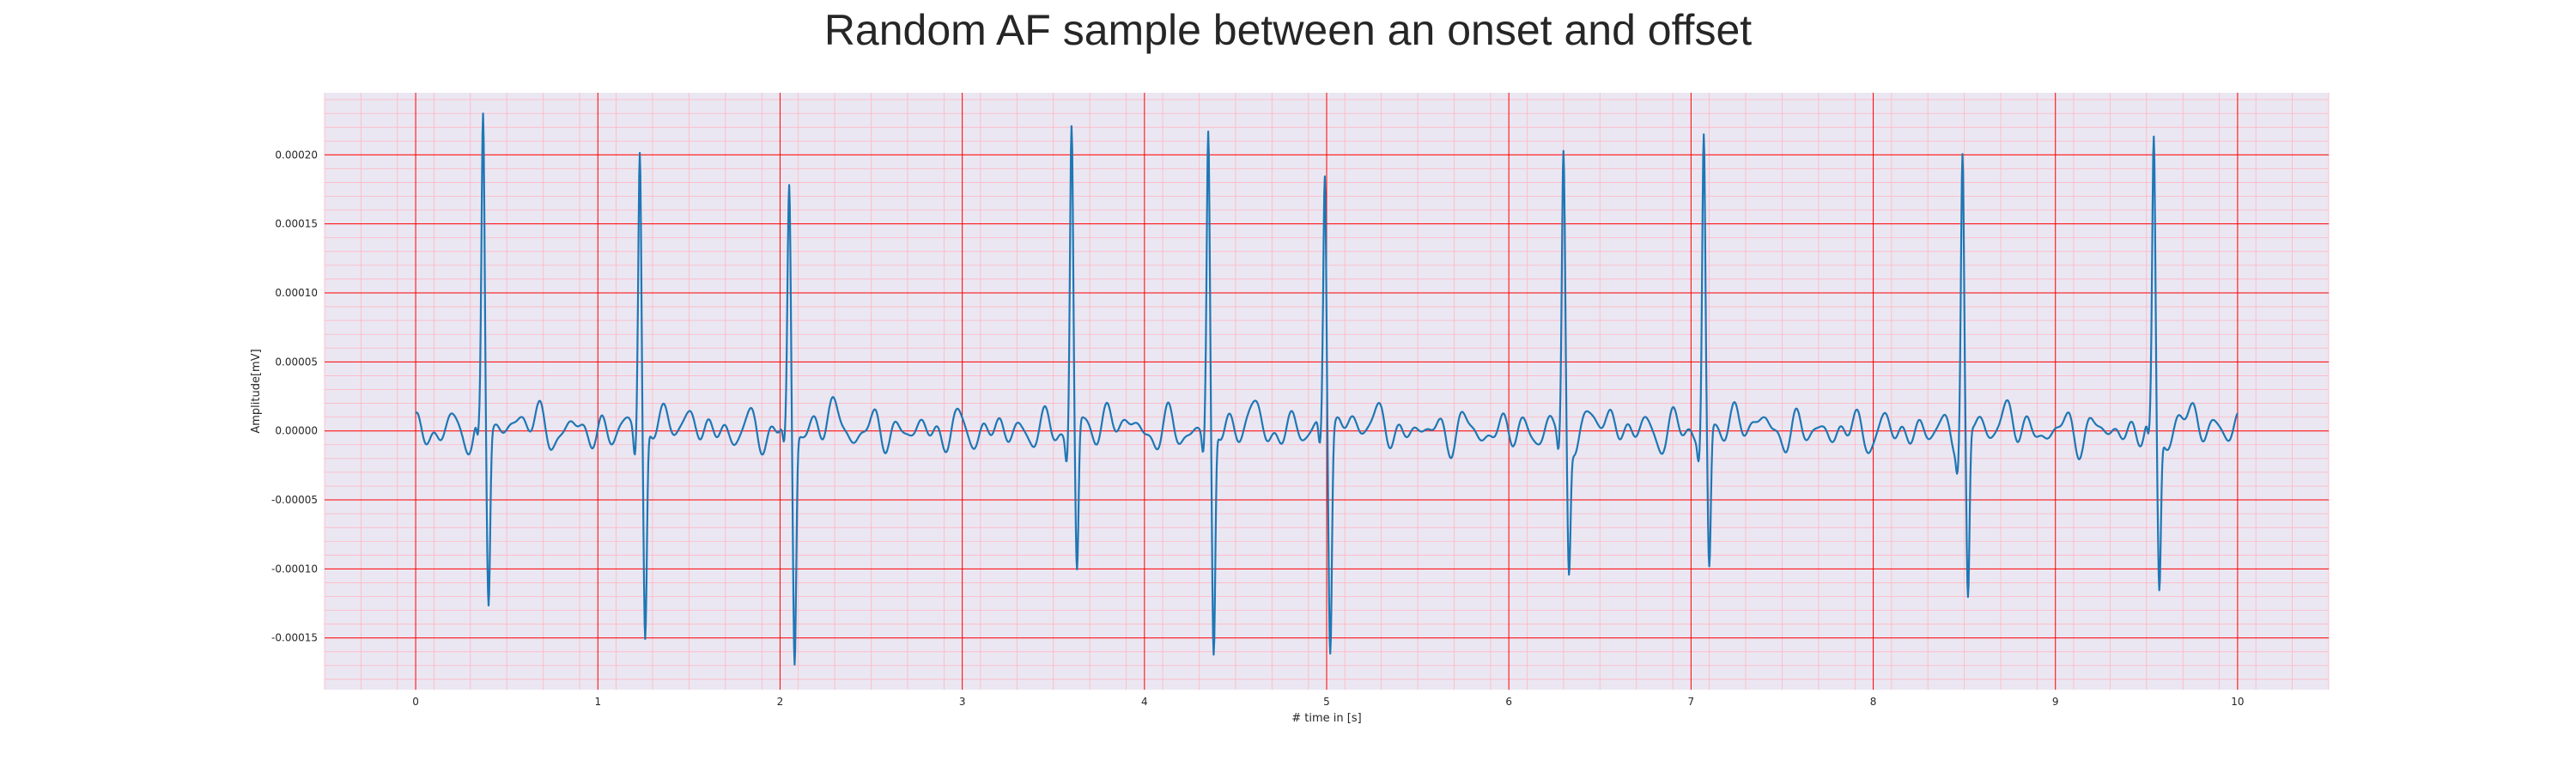  What do you see at coordinates (294, 638) in the screenshot?
I see `y-tick-label: -0.00015` at bounding box center [294, 638].